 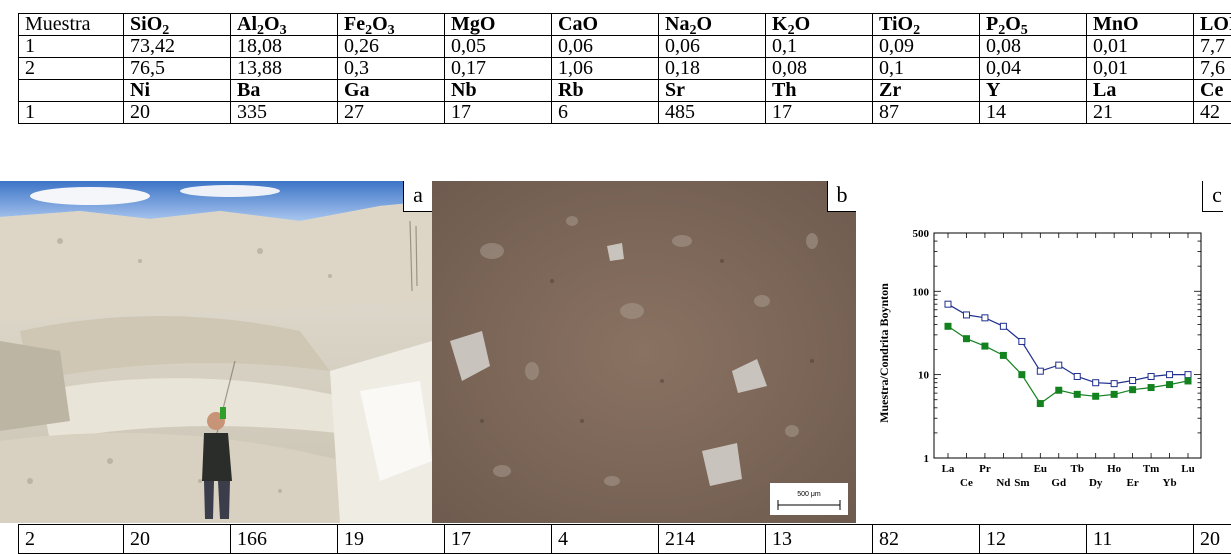 I want to click on table-cell: 0,05, so click(x=498, y=47).